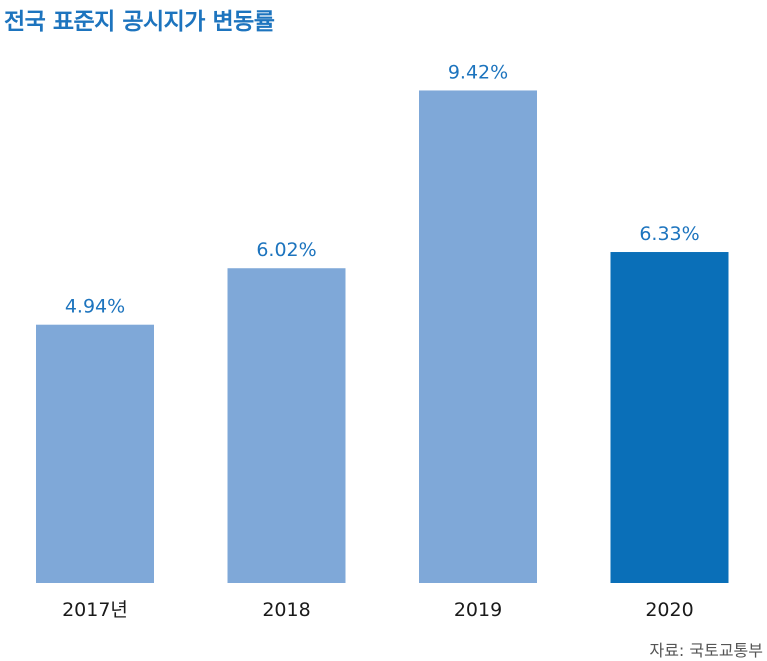 This screenshot has width=767, height=661. What do you see at coordinates (139, 22) in the screenshot?
I see `chart-title: 전국 표준지 공시지가 변동률` at bounding box center [139, 22].